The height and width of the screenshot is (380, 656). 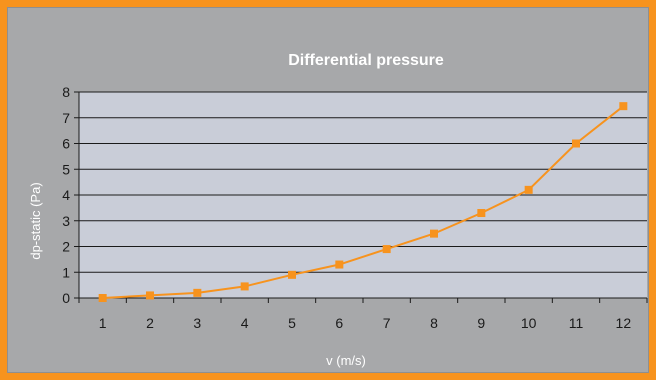 What do you see at coordinates (624, 323) in the screenshot?
I see `x-tick-label: 12` at bounding box center [624, 323].